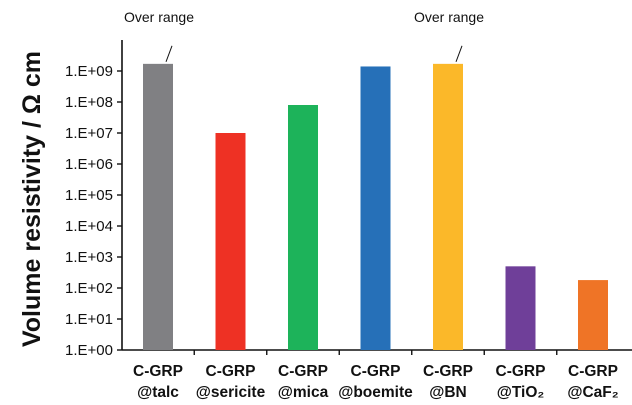 The height and width of the screenshot is (405, 632). Describe the element at coordinates (89, 257) in the screenshot. I see `y-tick-label: 1.E+03` at that location.